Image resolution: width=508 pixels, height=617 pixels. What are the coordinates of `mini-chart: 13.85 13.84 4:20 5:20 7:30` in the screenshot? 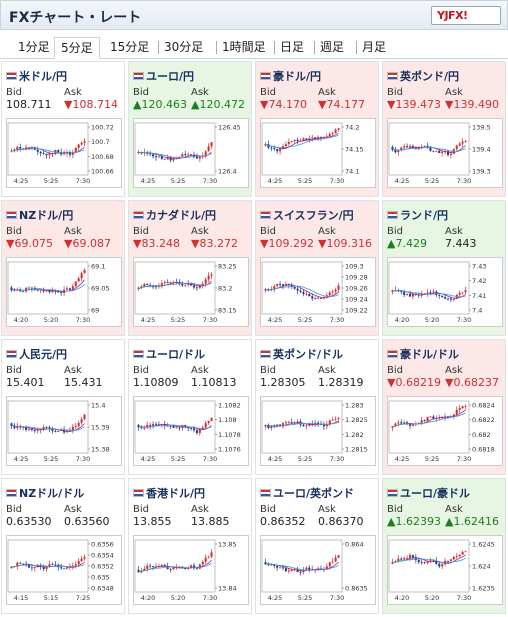 It's located at (191, 570).